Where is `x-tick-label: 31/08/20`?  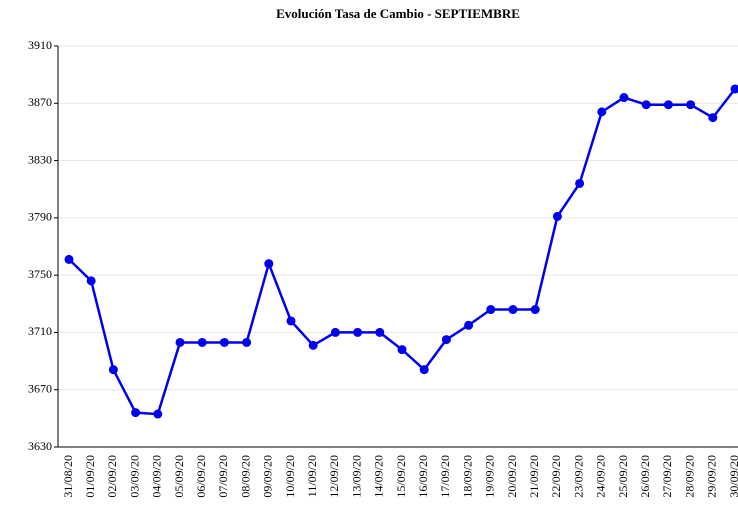 x-tick-label: 31/08/20 is located at coordinates (68, 476).